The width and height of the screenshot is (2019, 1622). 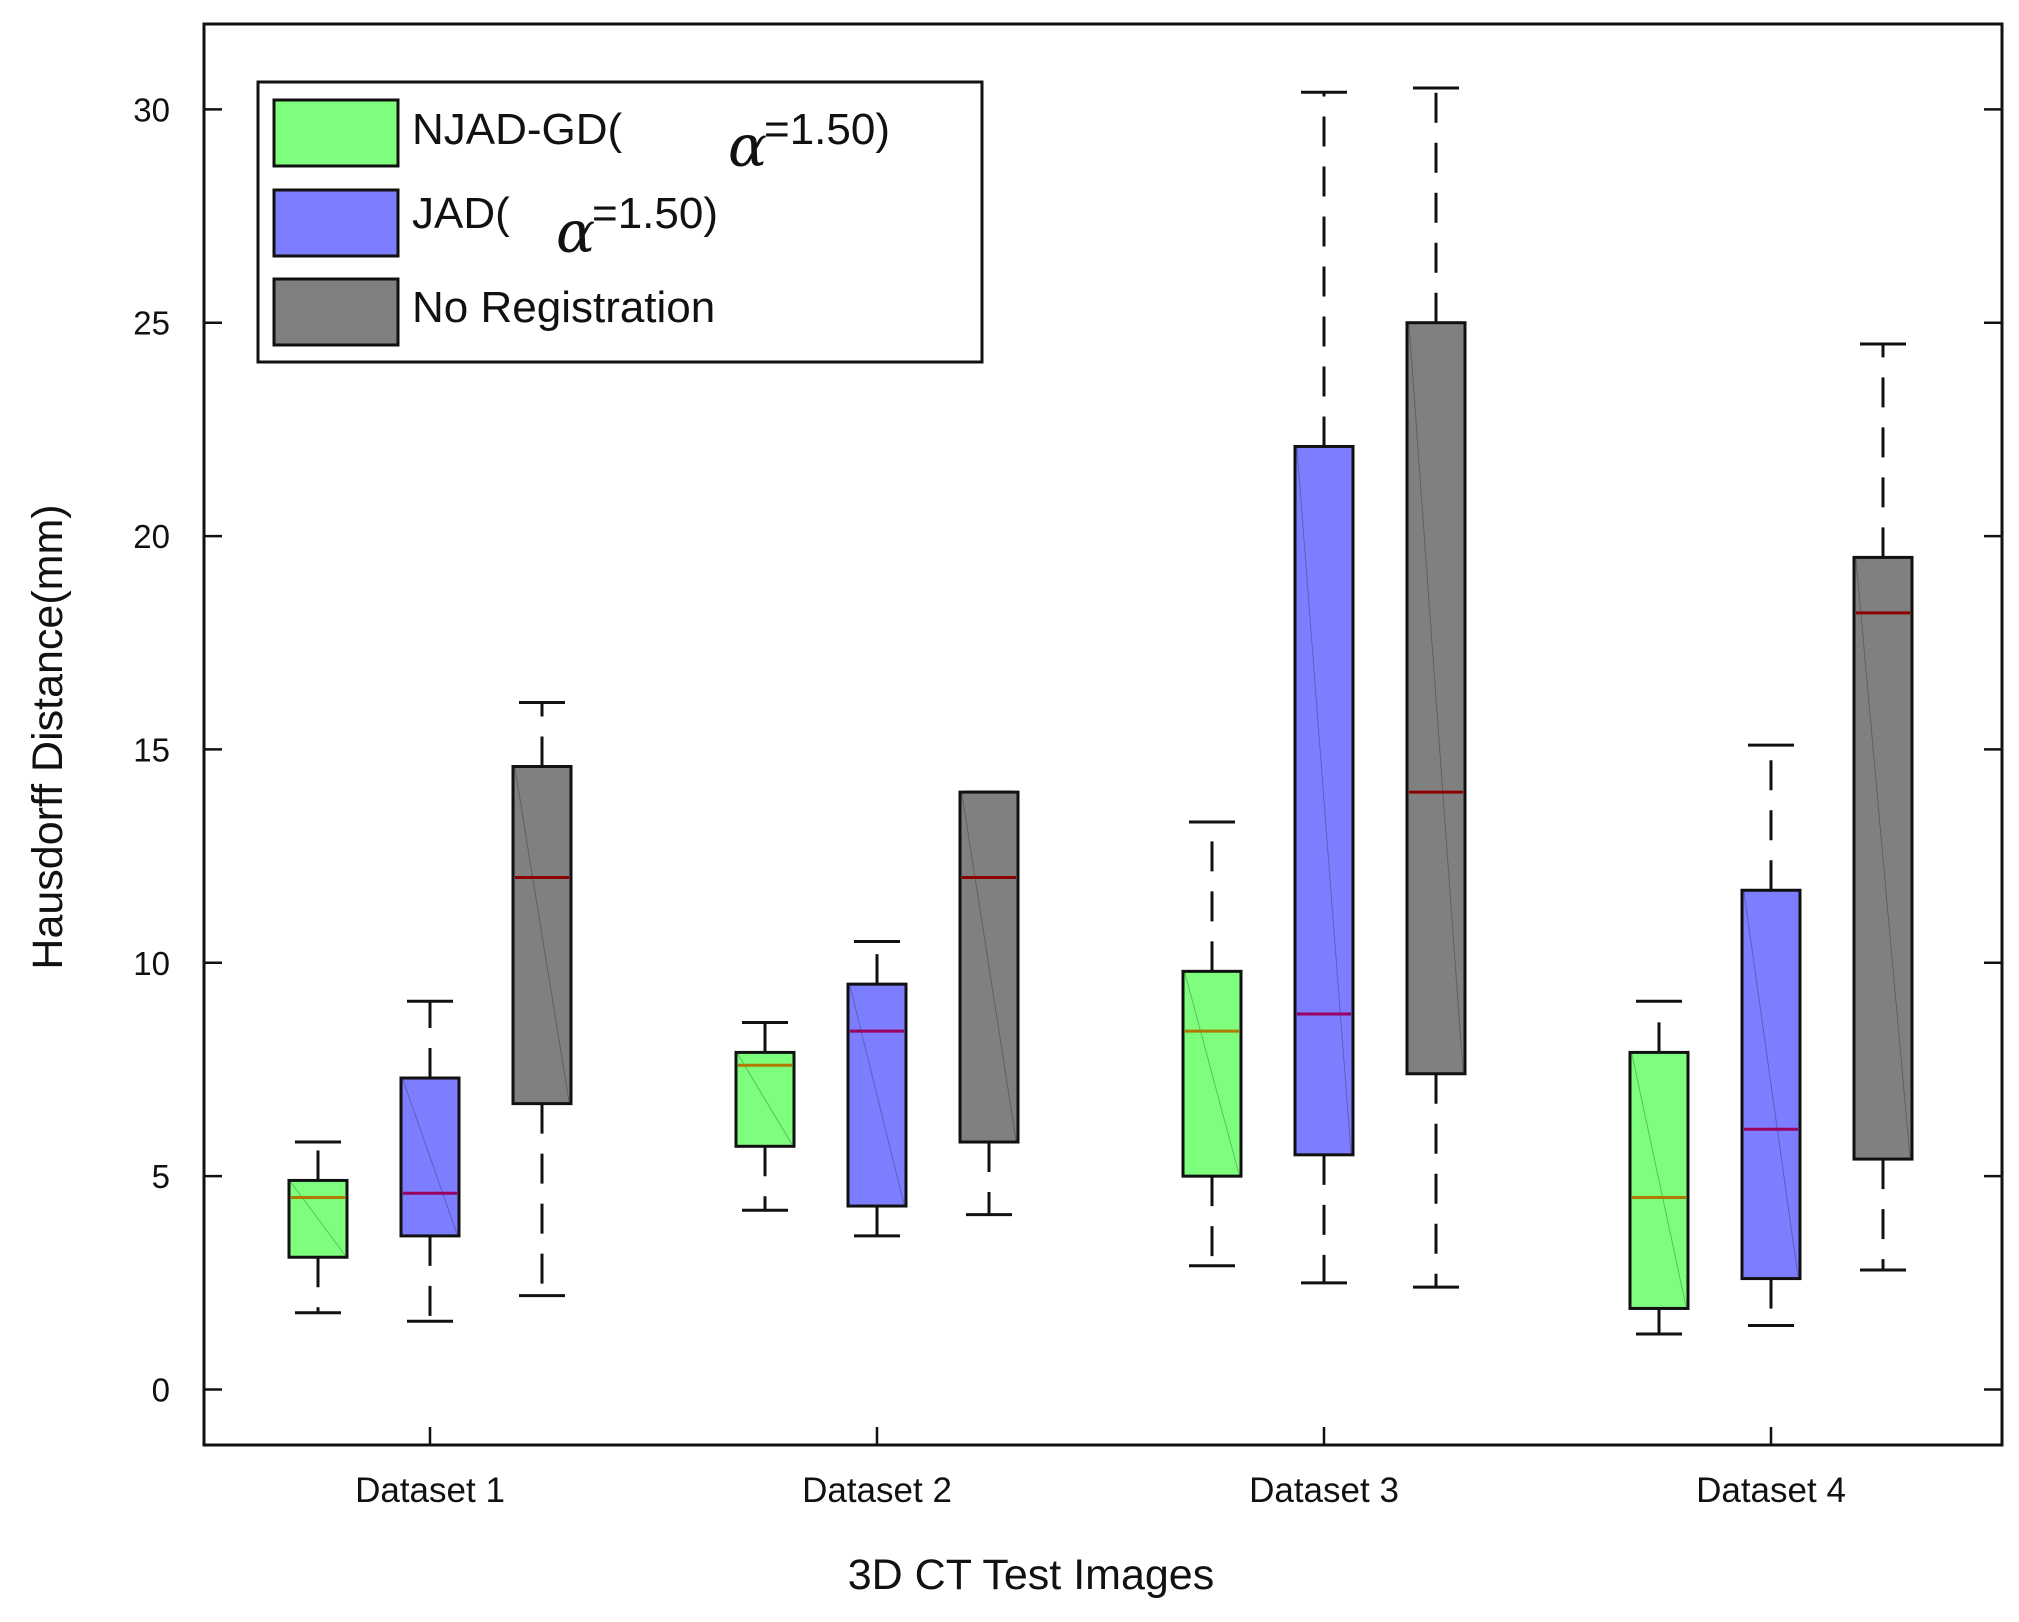 I want to click on y-tick-label: 5, so click(x=161, y=1176).